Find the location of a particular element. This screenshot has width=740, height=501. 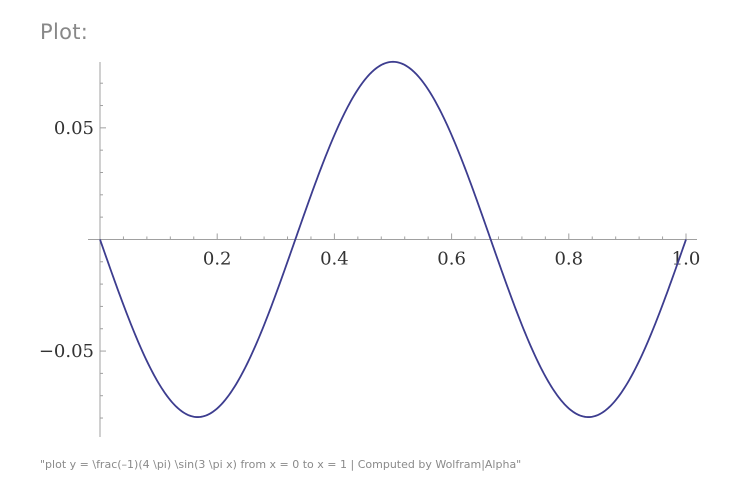

x-tick-label: 0.8 is located at coordinates (568, 258).